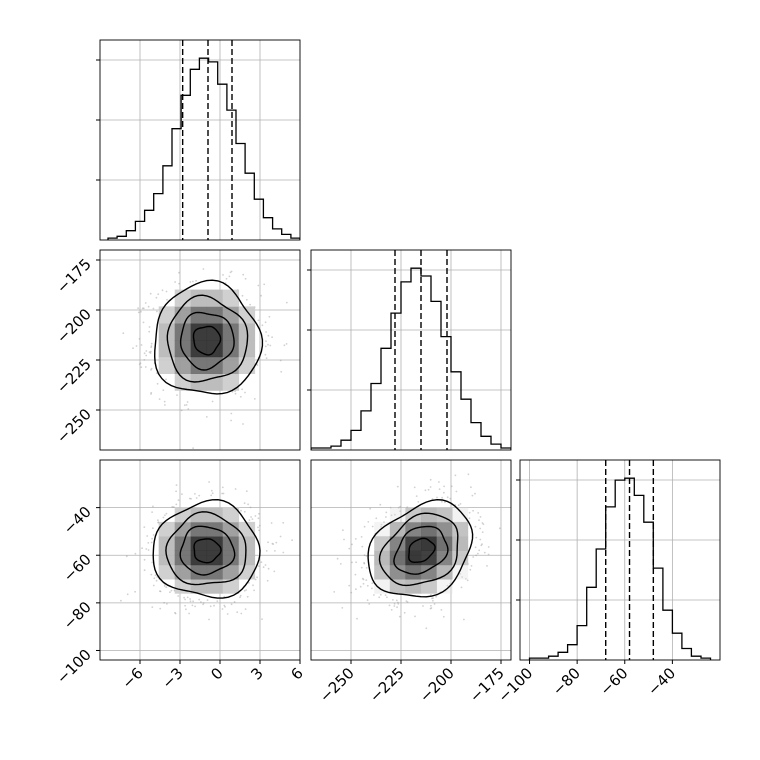  Describe the element at coordinates (74, 426) in the screenshot. I see `joint-panel-0-1-ytick-label-0: −250` at that location.